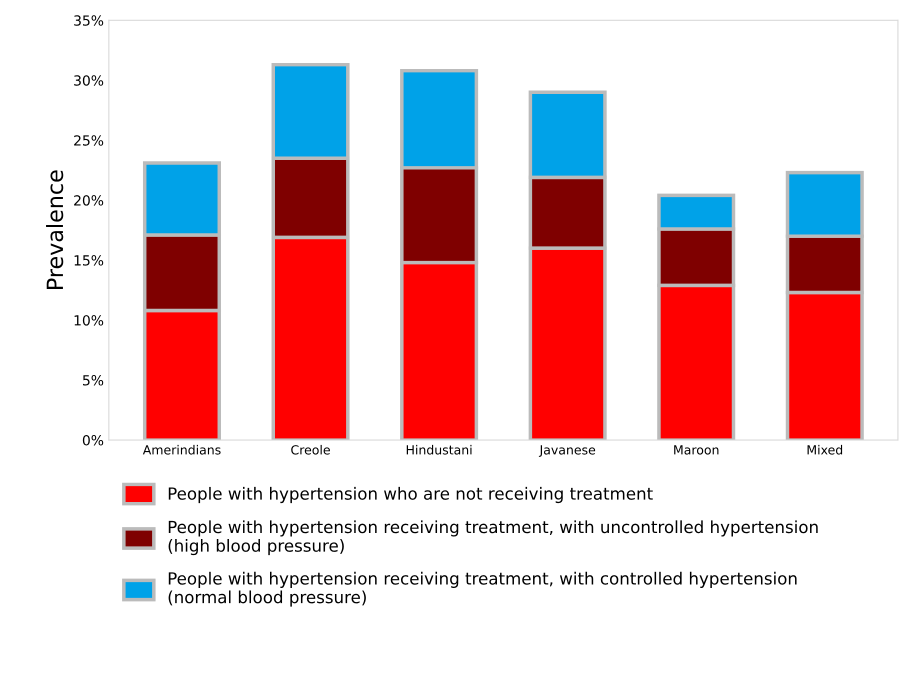  Describe the element at coordinates (89, 200) in the screenshot. I see `y-tick-label: 20%` at that location.